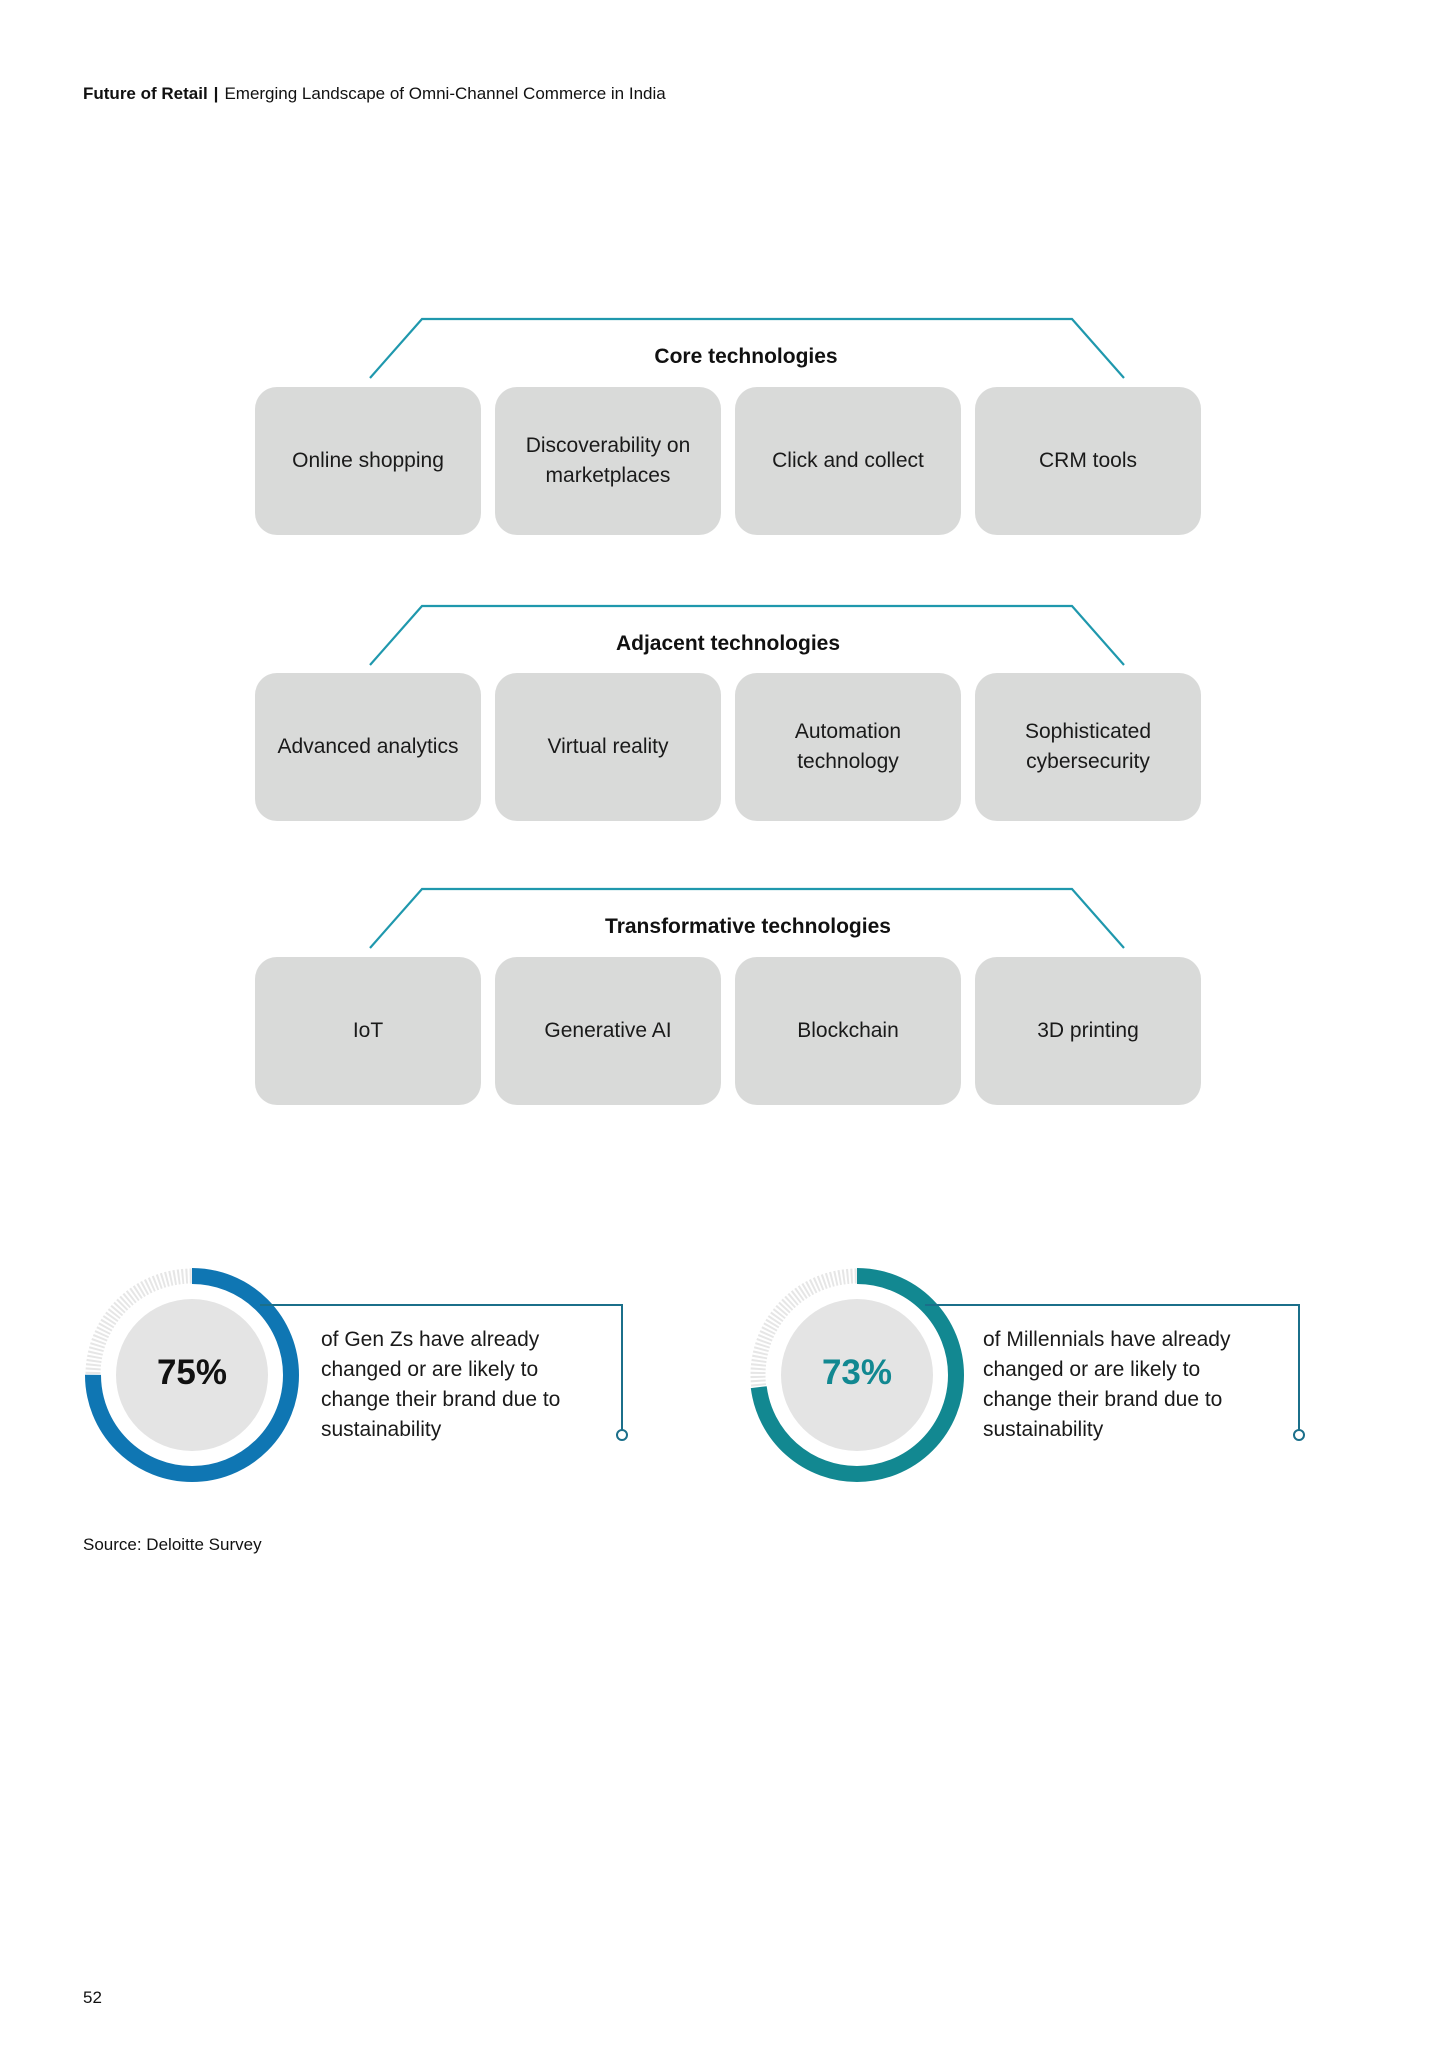 The width and height of the screenshot is (1449, 2048). I want to click on tech-card: CRM tools, so click(1088, 461).